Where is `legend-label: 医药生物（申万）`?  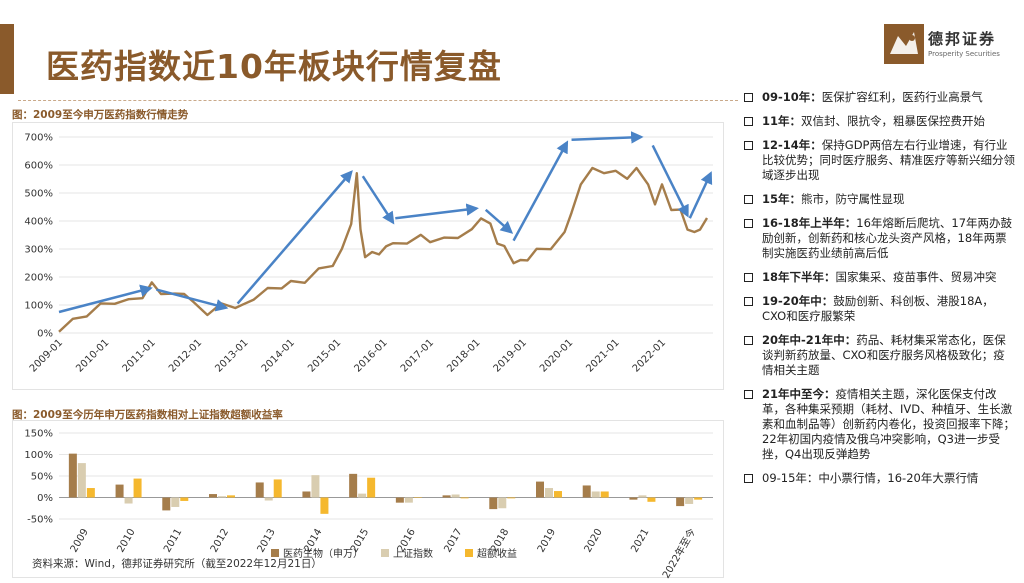 legend-label: 医药生物（申万） is located at coordinates (323, 553).